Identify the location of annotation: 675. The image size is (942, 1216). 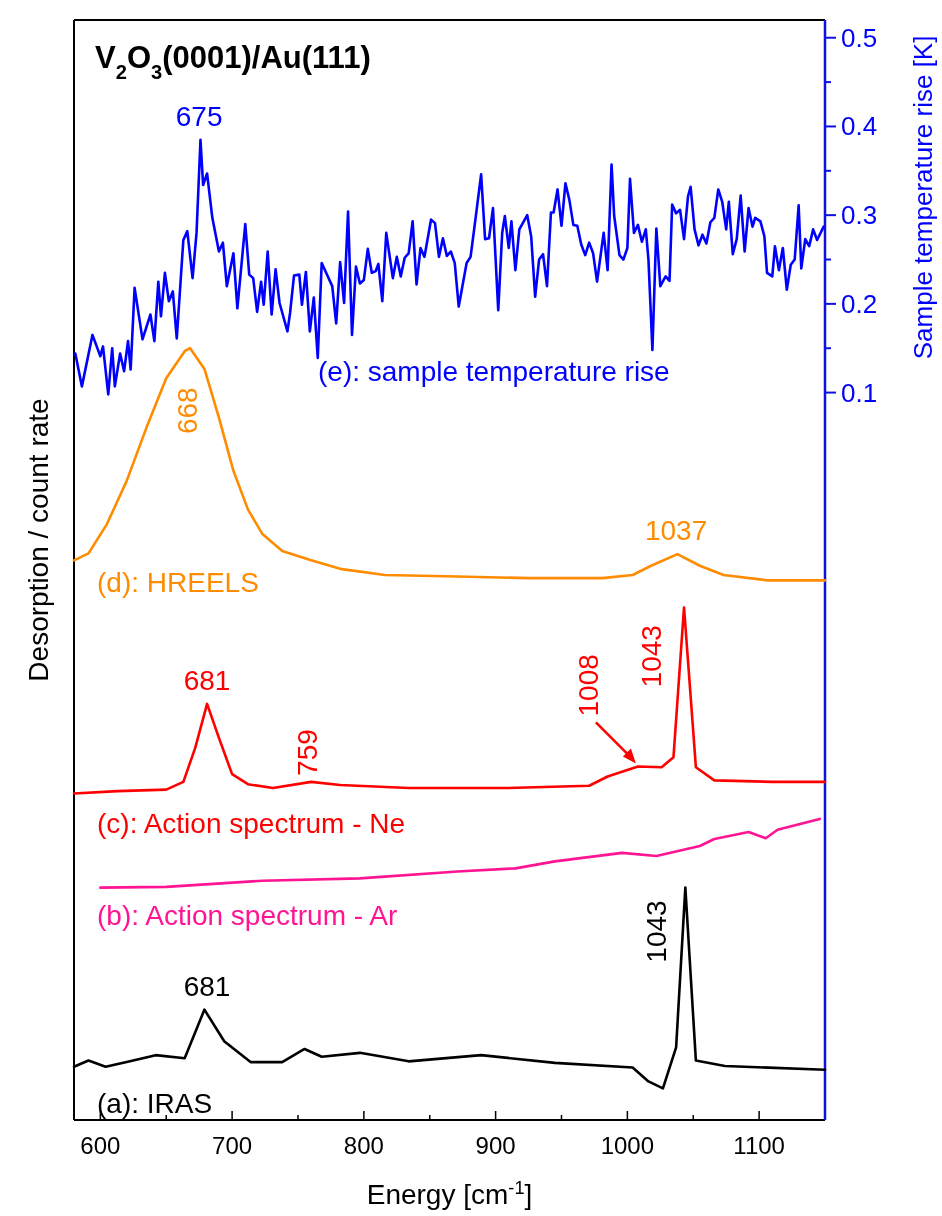
(199, 116).